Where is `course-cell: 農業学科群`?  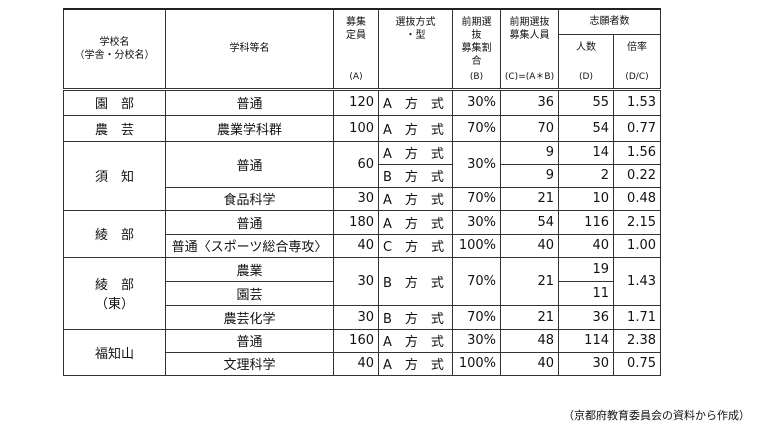 course-cell: 農業学科群 is located at coordinates (249, 128).